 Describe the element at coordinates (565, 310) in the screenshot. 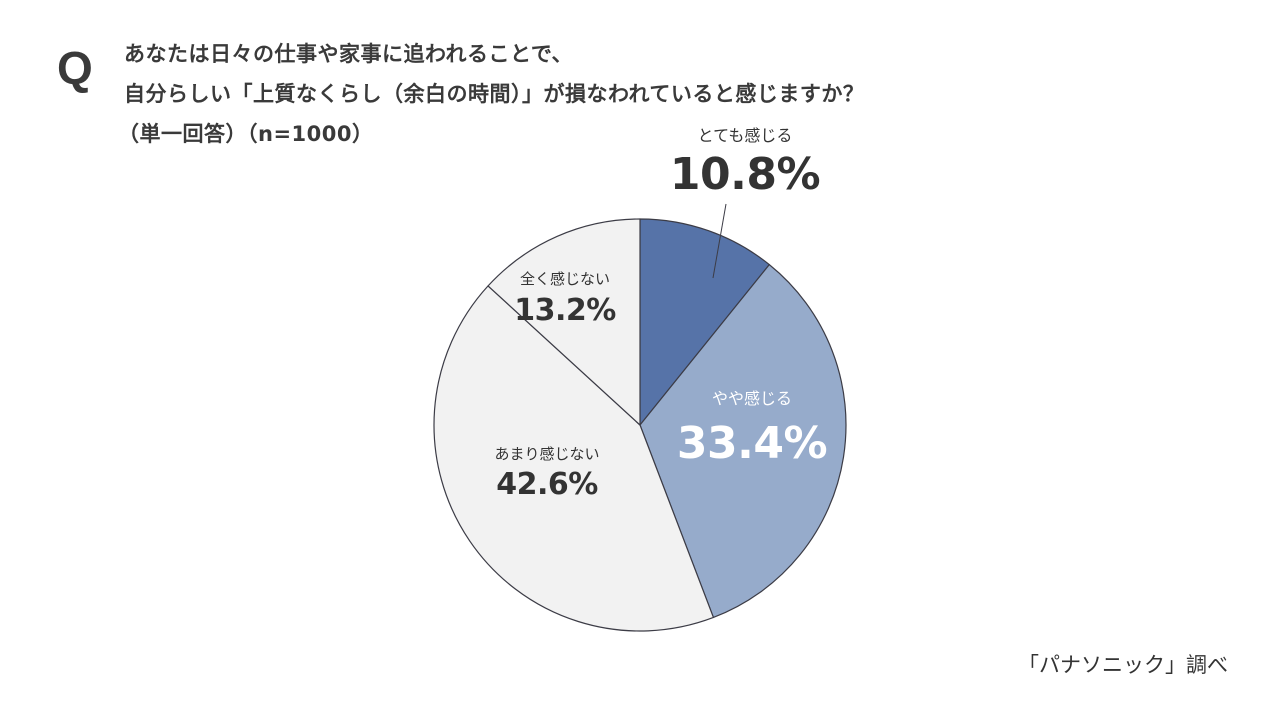

I see `percent-value: 13.2%` at that location.